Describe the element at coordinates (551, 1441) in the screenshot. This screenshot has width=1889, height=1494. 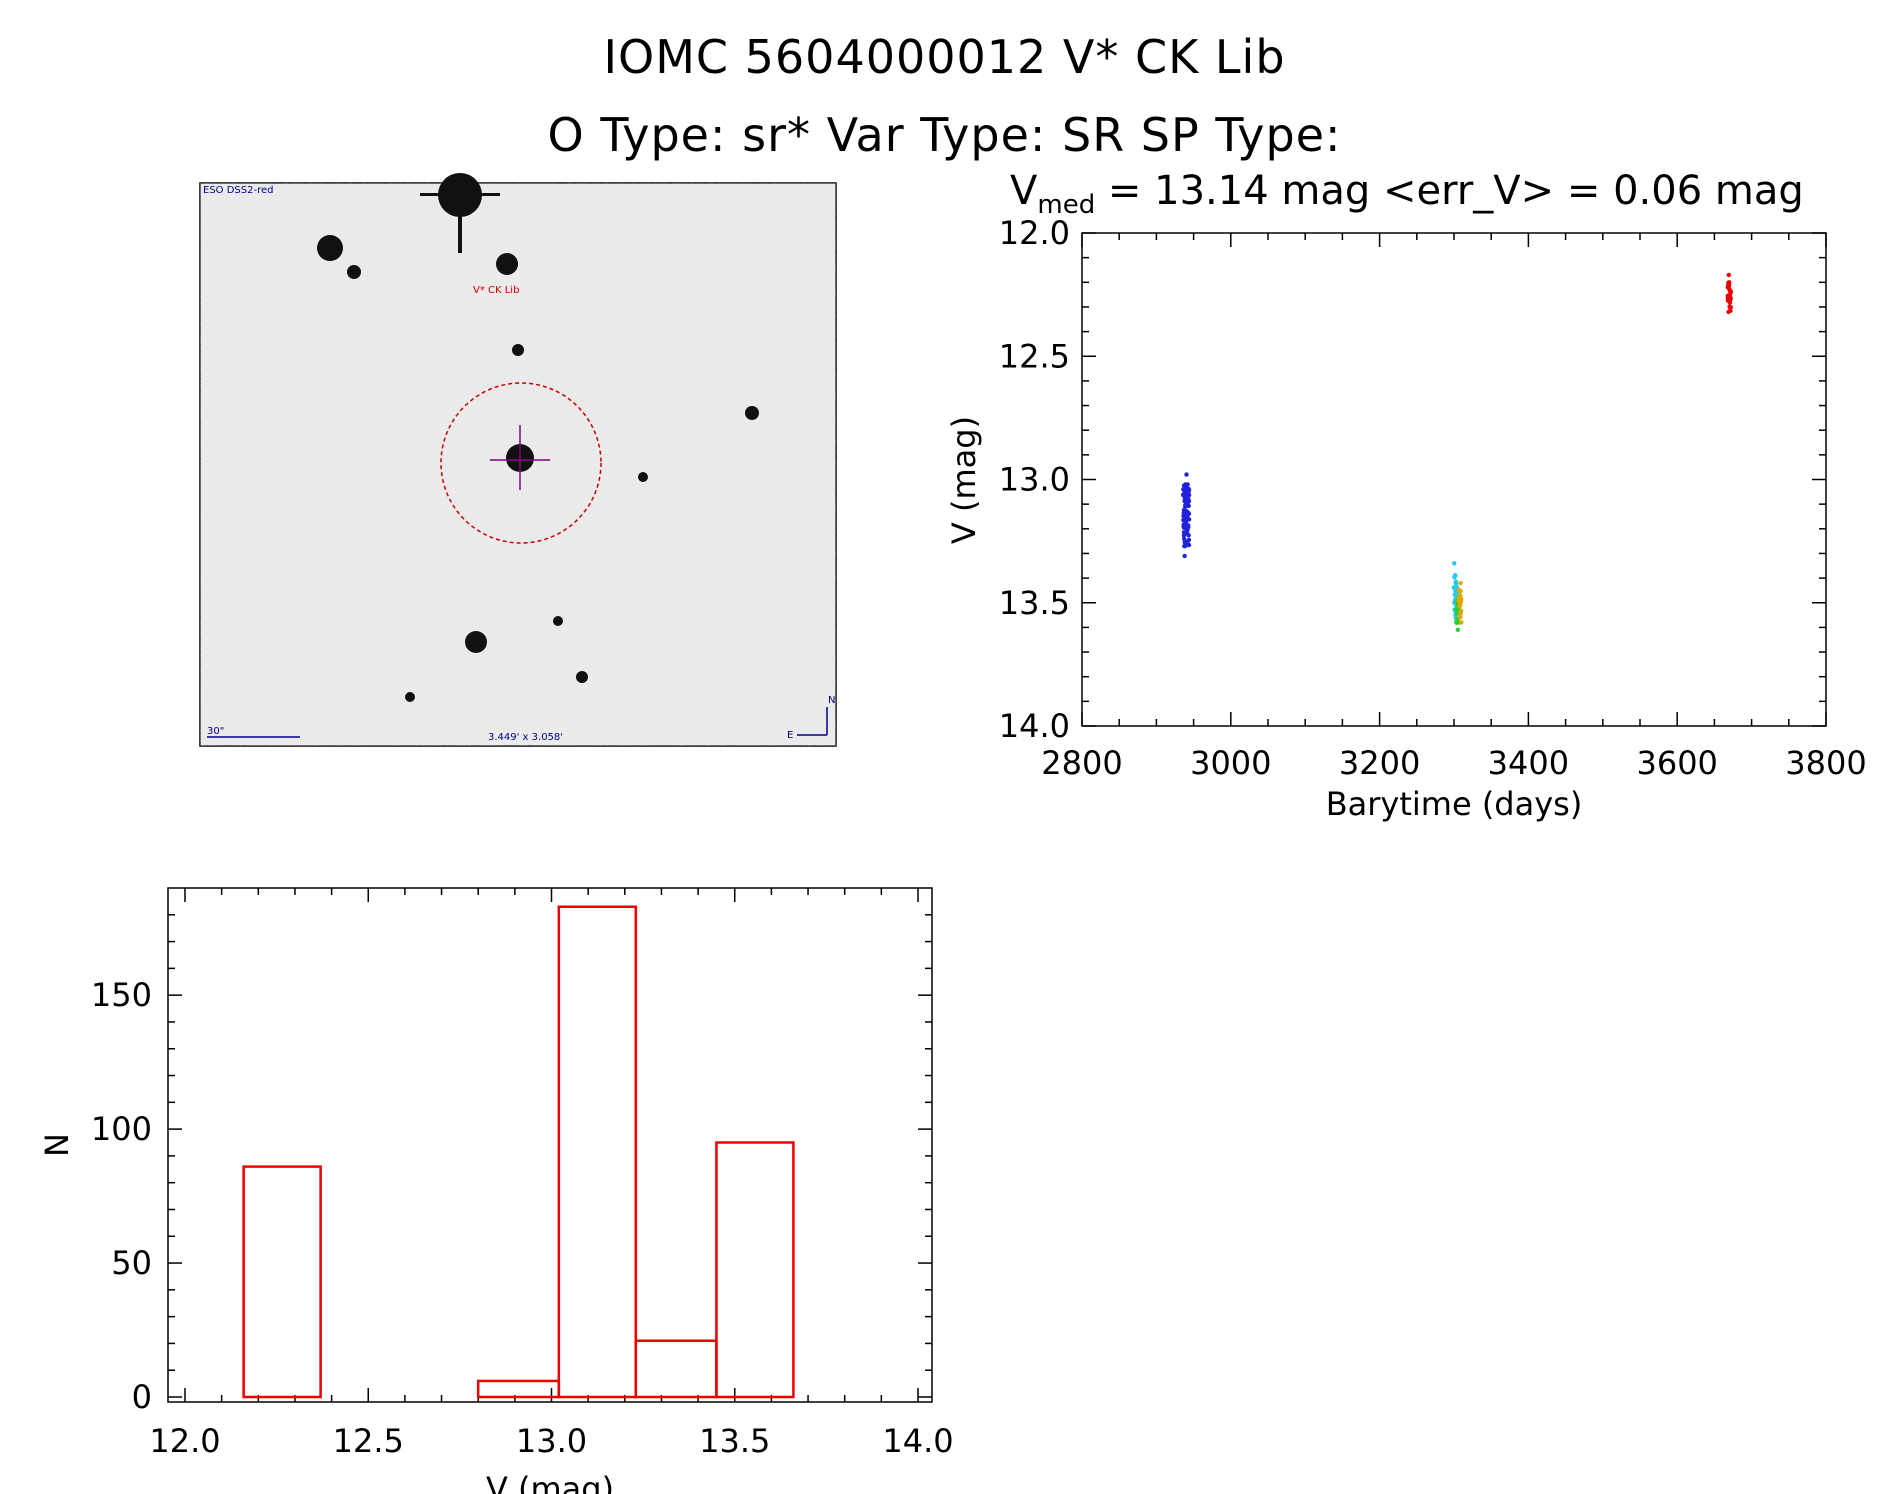
I see `x-tick-label: 13.0` at that location.